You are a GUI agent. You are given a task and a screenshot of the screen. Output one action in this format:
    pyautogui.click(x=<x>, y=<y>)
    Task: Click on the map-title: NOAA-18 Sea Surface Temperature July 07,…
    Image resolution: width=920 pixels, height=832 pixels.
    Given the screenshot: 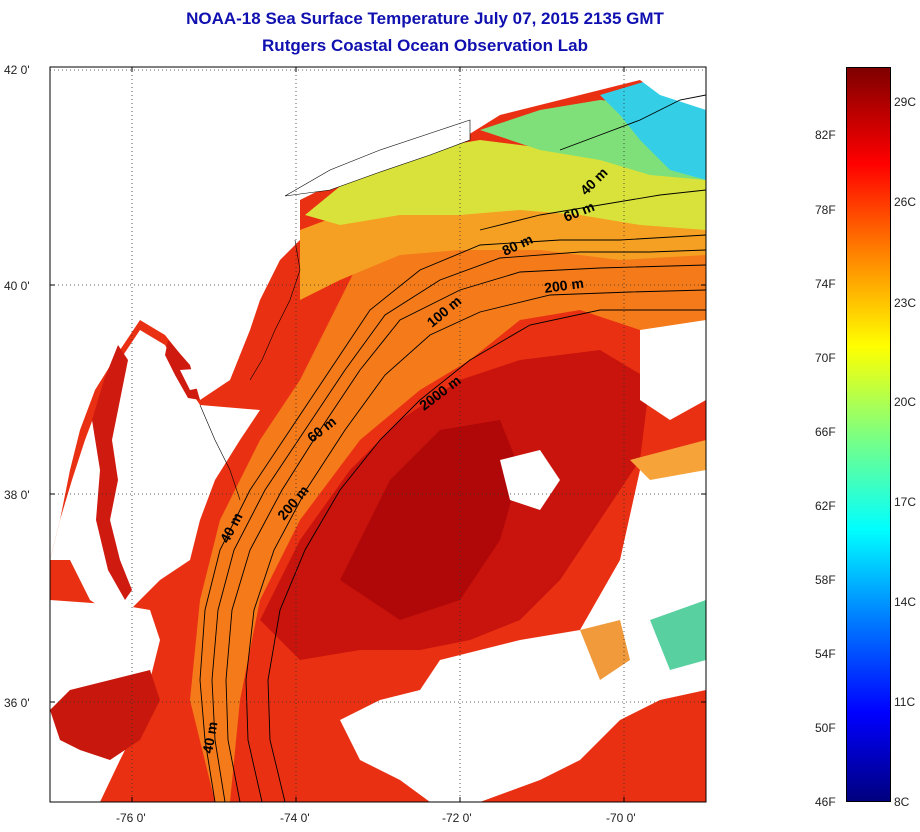 What is the action you would take?
    pyautogui.click(x=425, y=18)
    